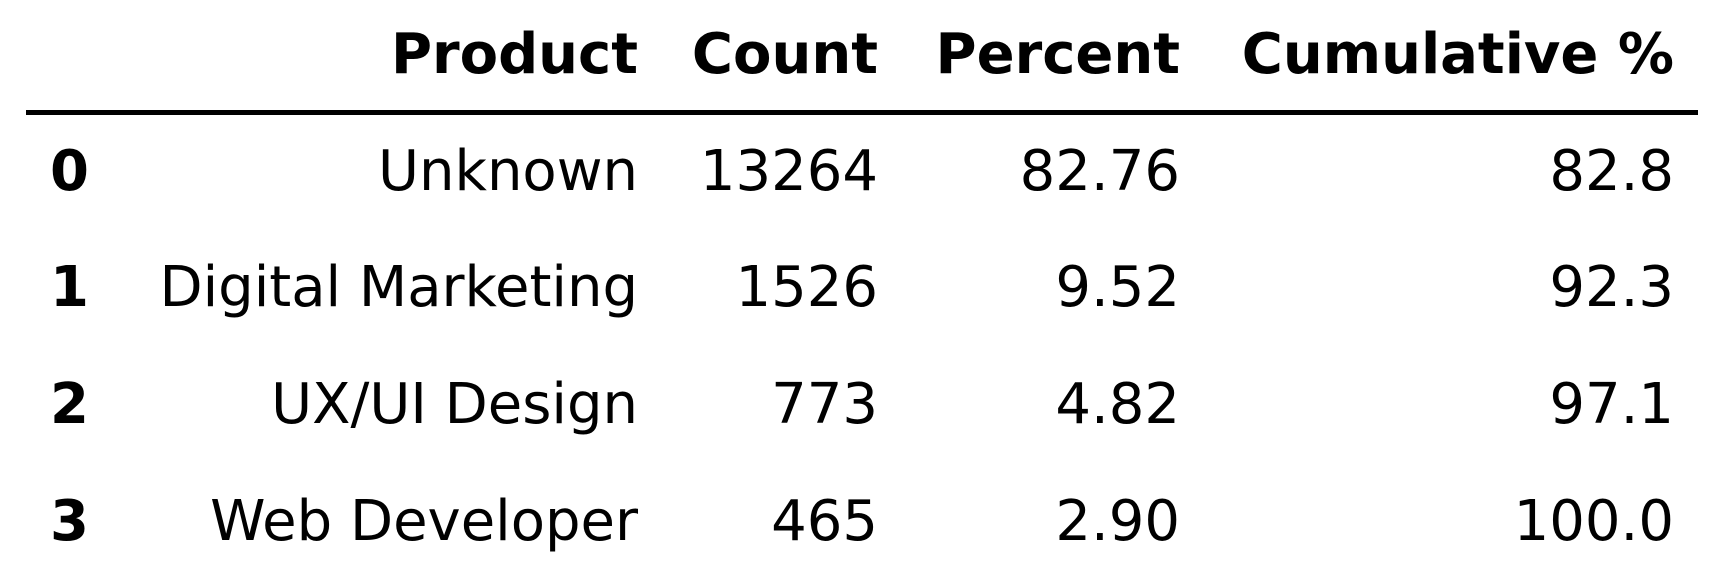  Describe the element at coordinates (824, 521) in the screenshot. I see `cell-count: 465` at that location.